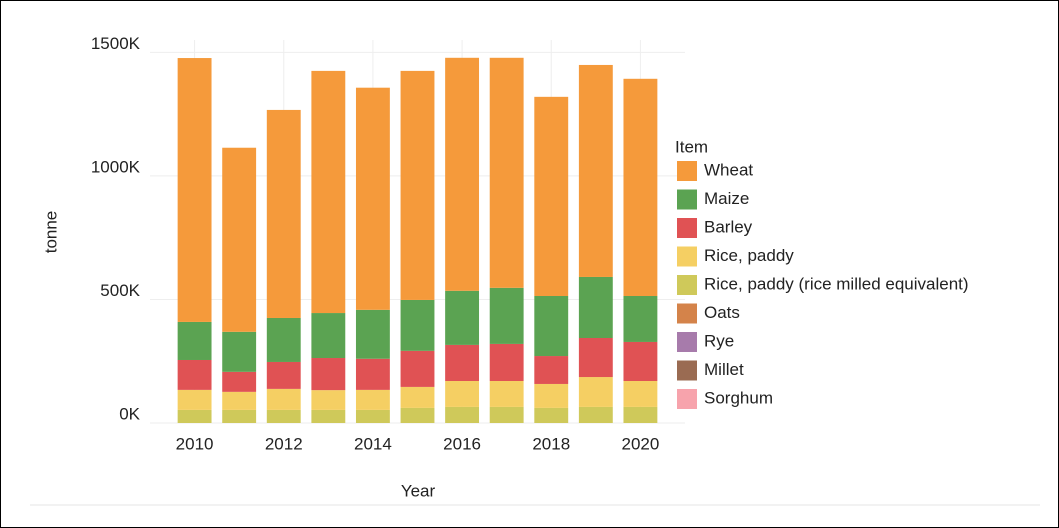 The height and width of the screenshot is (528, 1059). I want to click on y-tick-label: 500K, so click(120, 290).